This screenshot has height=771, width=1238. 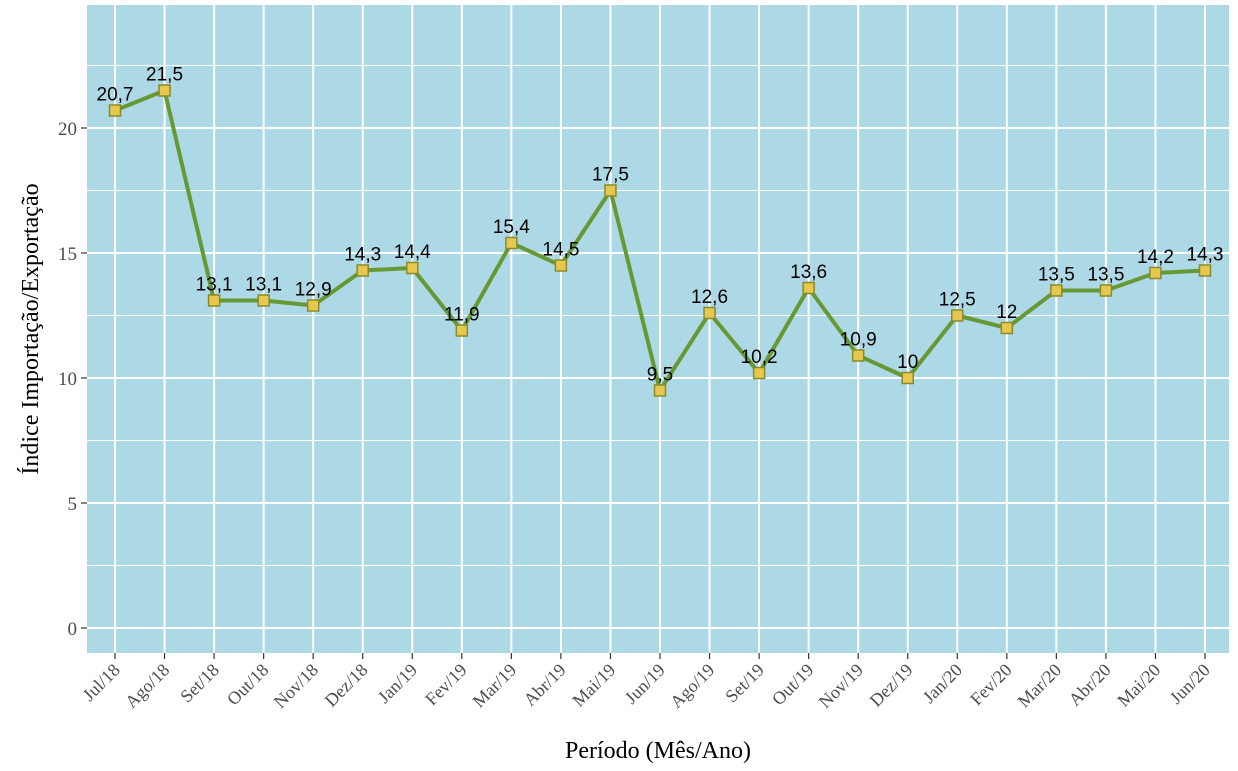 What do you see at coordinates (73, 504) in the screenshot?
I see `y-tick-label: 5` at bounding box center [73, 504].